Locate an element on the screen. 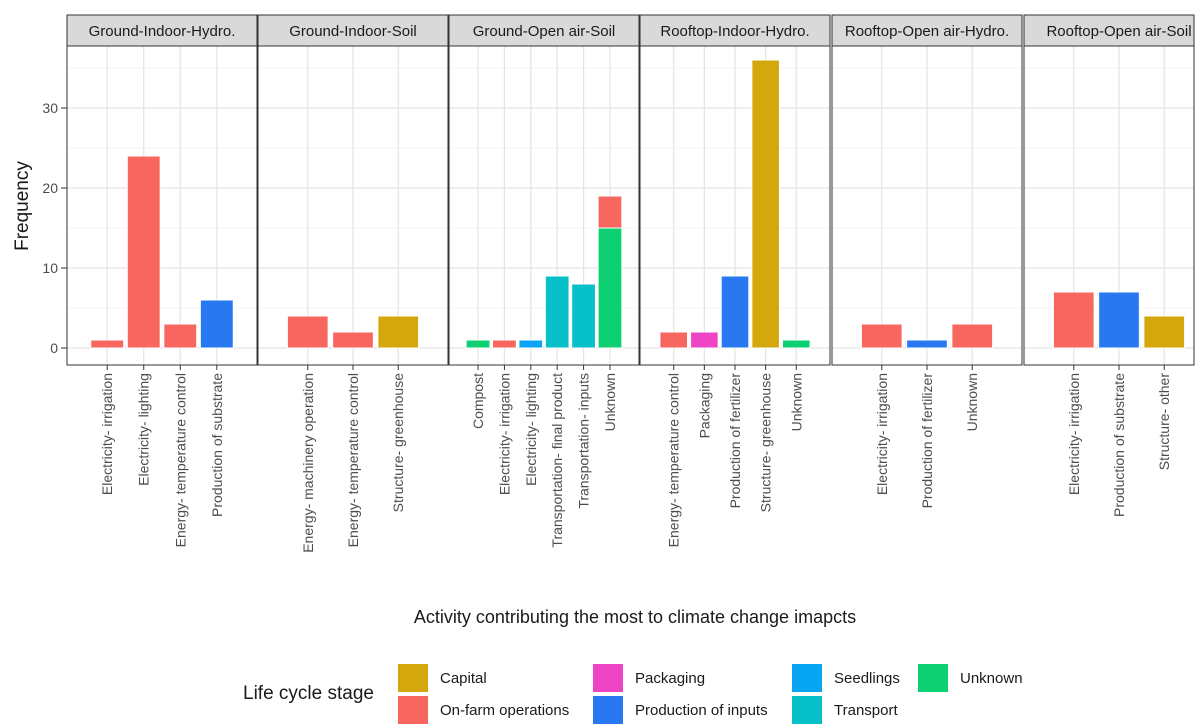 The height and width of the screenshot is (724, 1195). facet-title: Rooftop-Indoor-Hydro. is located at coordinates (734, 31).